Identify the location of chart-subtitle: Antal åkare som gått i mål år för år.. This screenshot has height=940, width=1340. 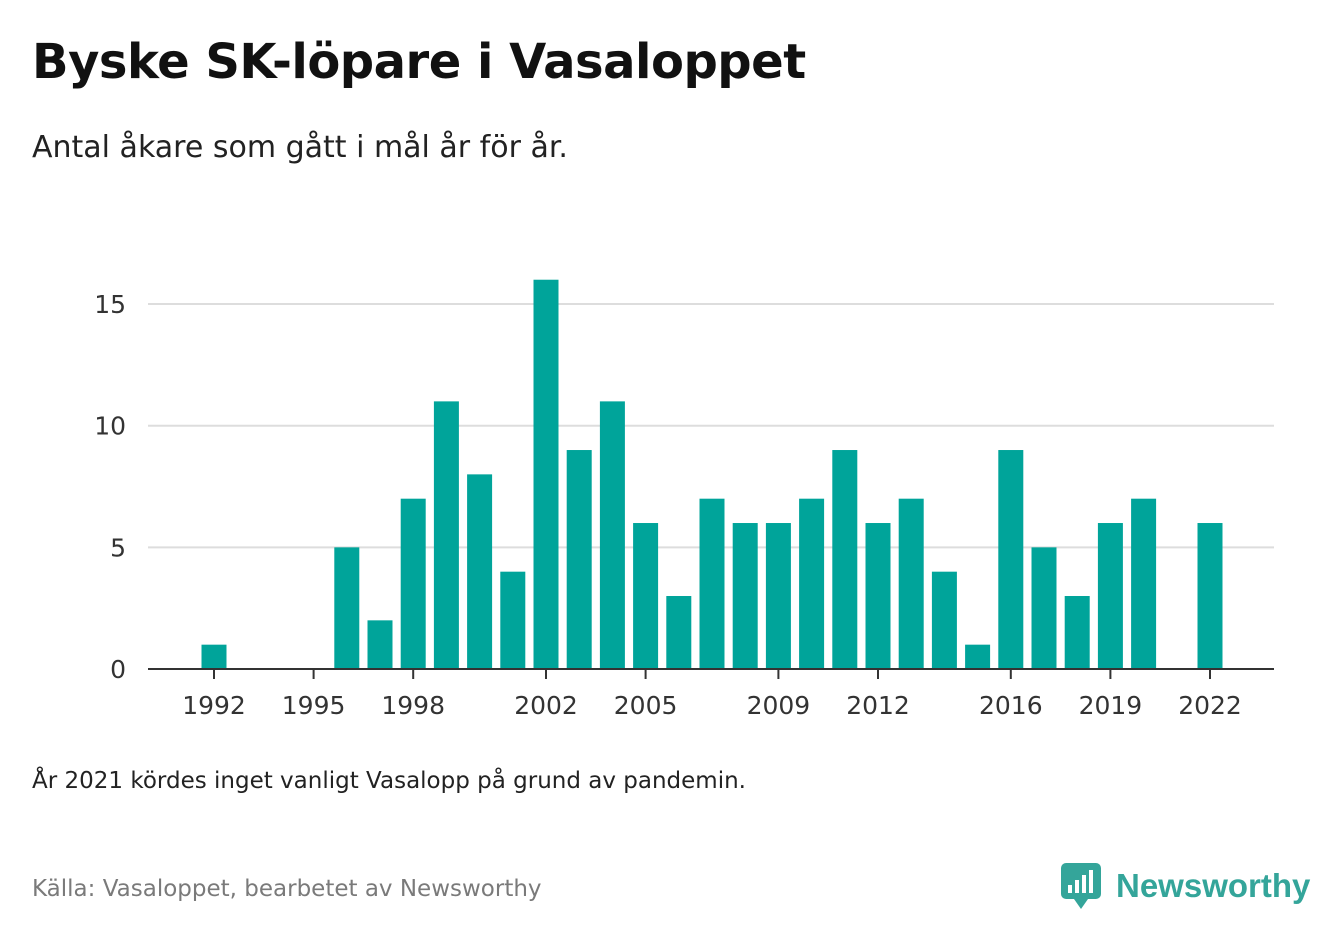
(300, 147).